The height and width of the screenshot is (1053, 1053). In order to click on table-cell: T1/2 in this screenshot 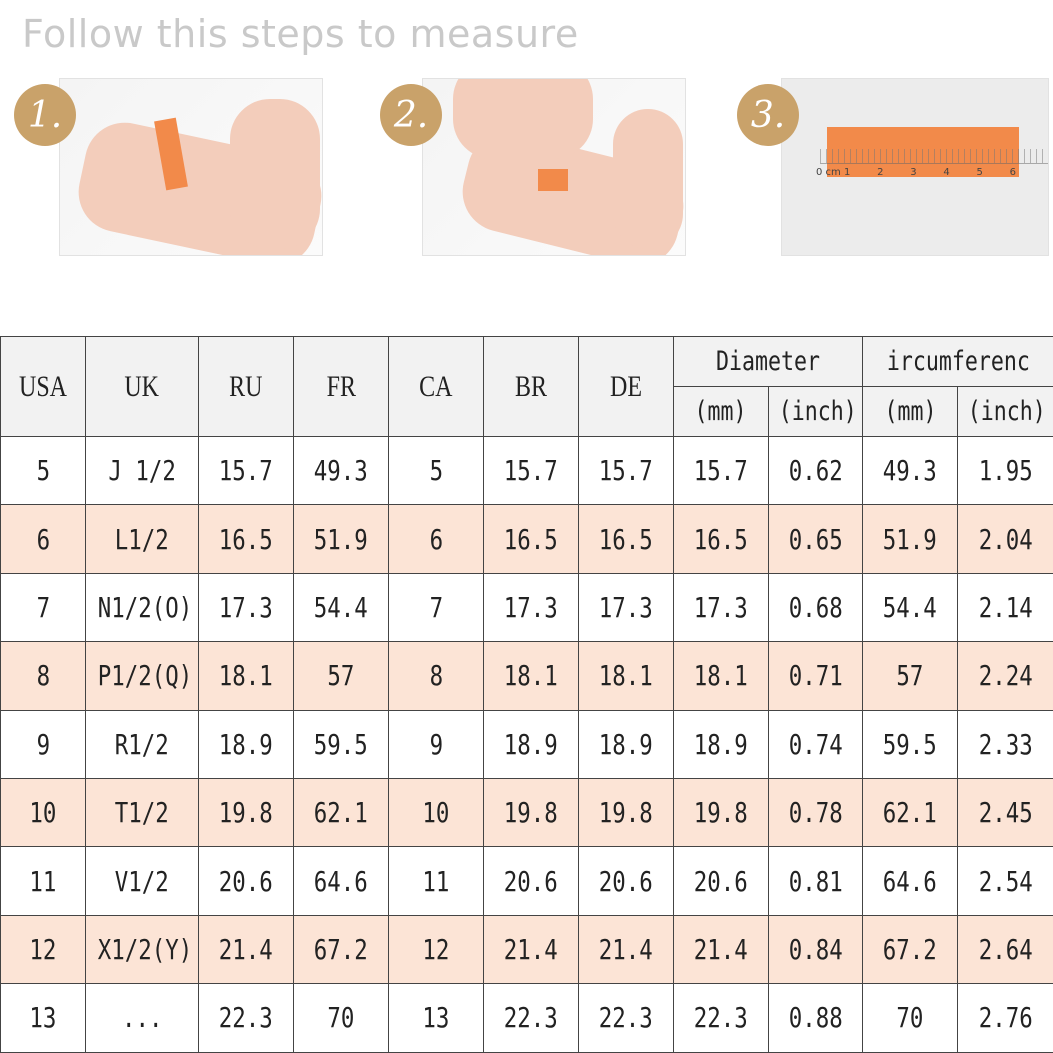, I will do `click(142, 812)`.